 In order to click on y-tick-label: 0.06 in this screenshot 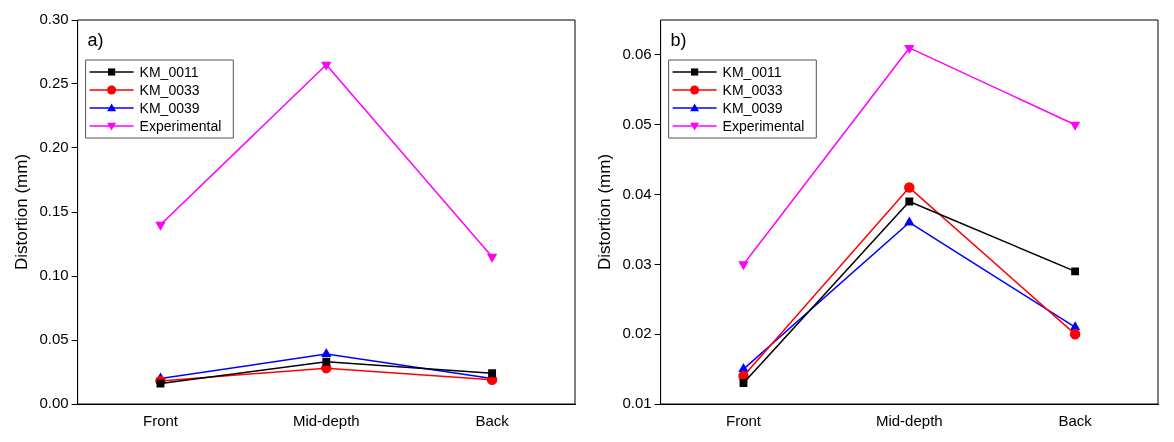, I will do `click(637, 54)`.